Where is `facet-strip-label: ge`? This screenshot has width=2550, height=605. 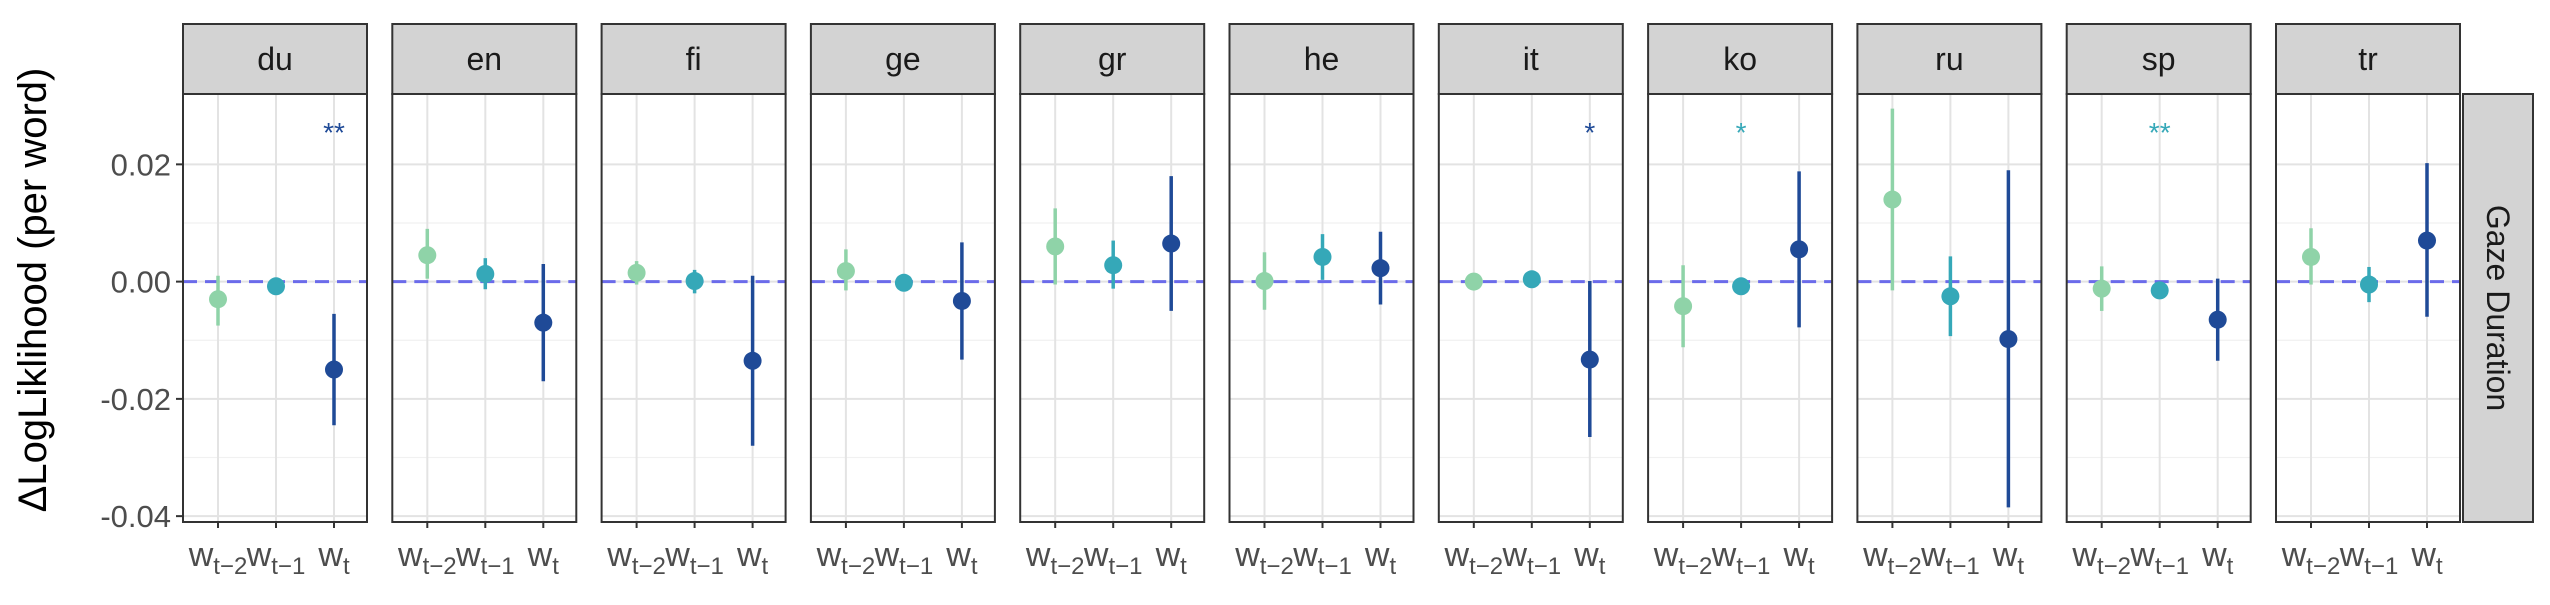
facet-strip-label: ge is located at coordinates (903, 59).